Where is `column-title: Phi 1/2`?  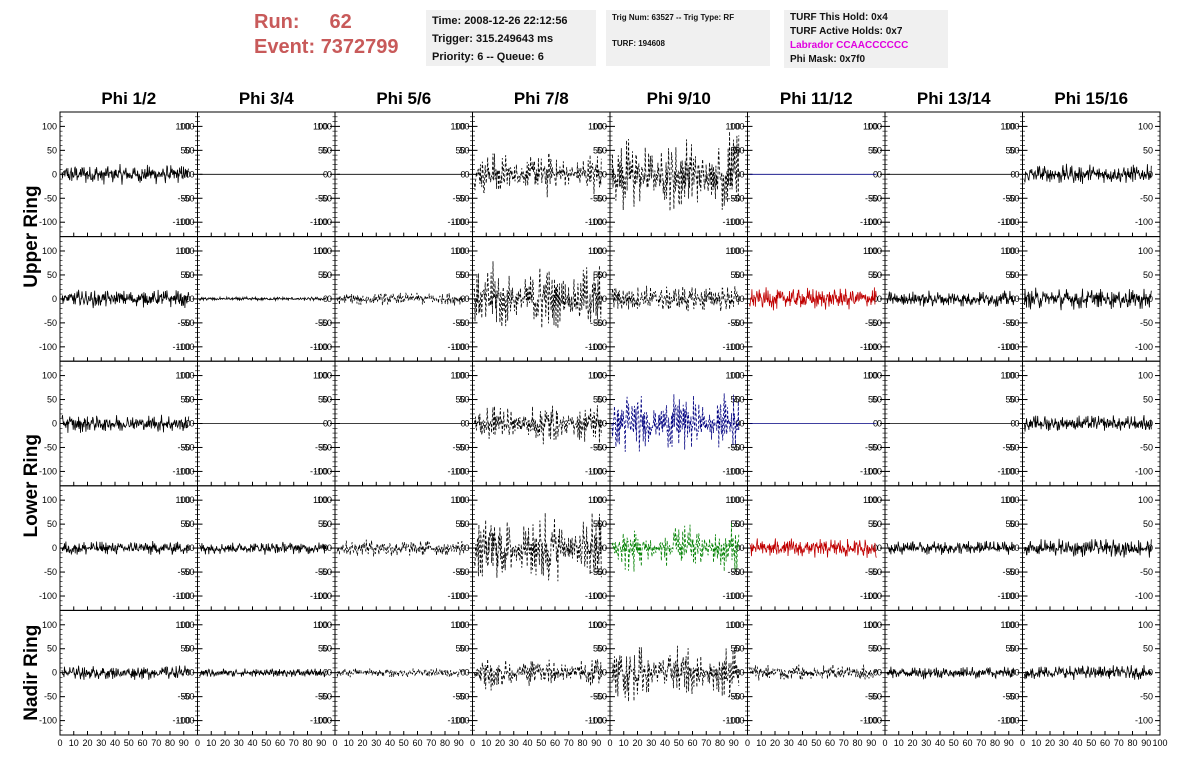 column-title: Phi 1/2 is located at coordinates (128, 98).